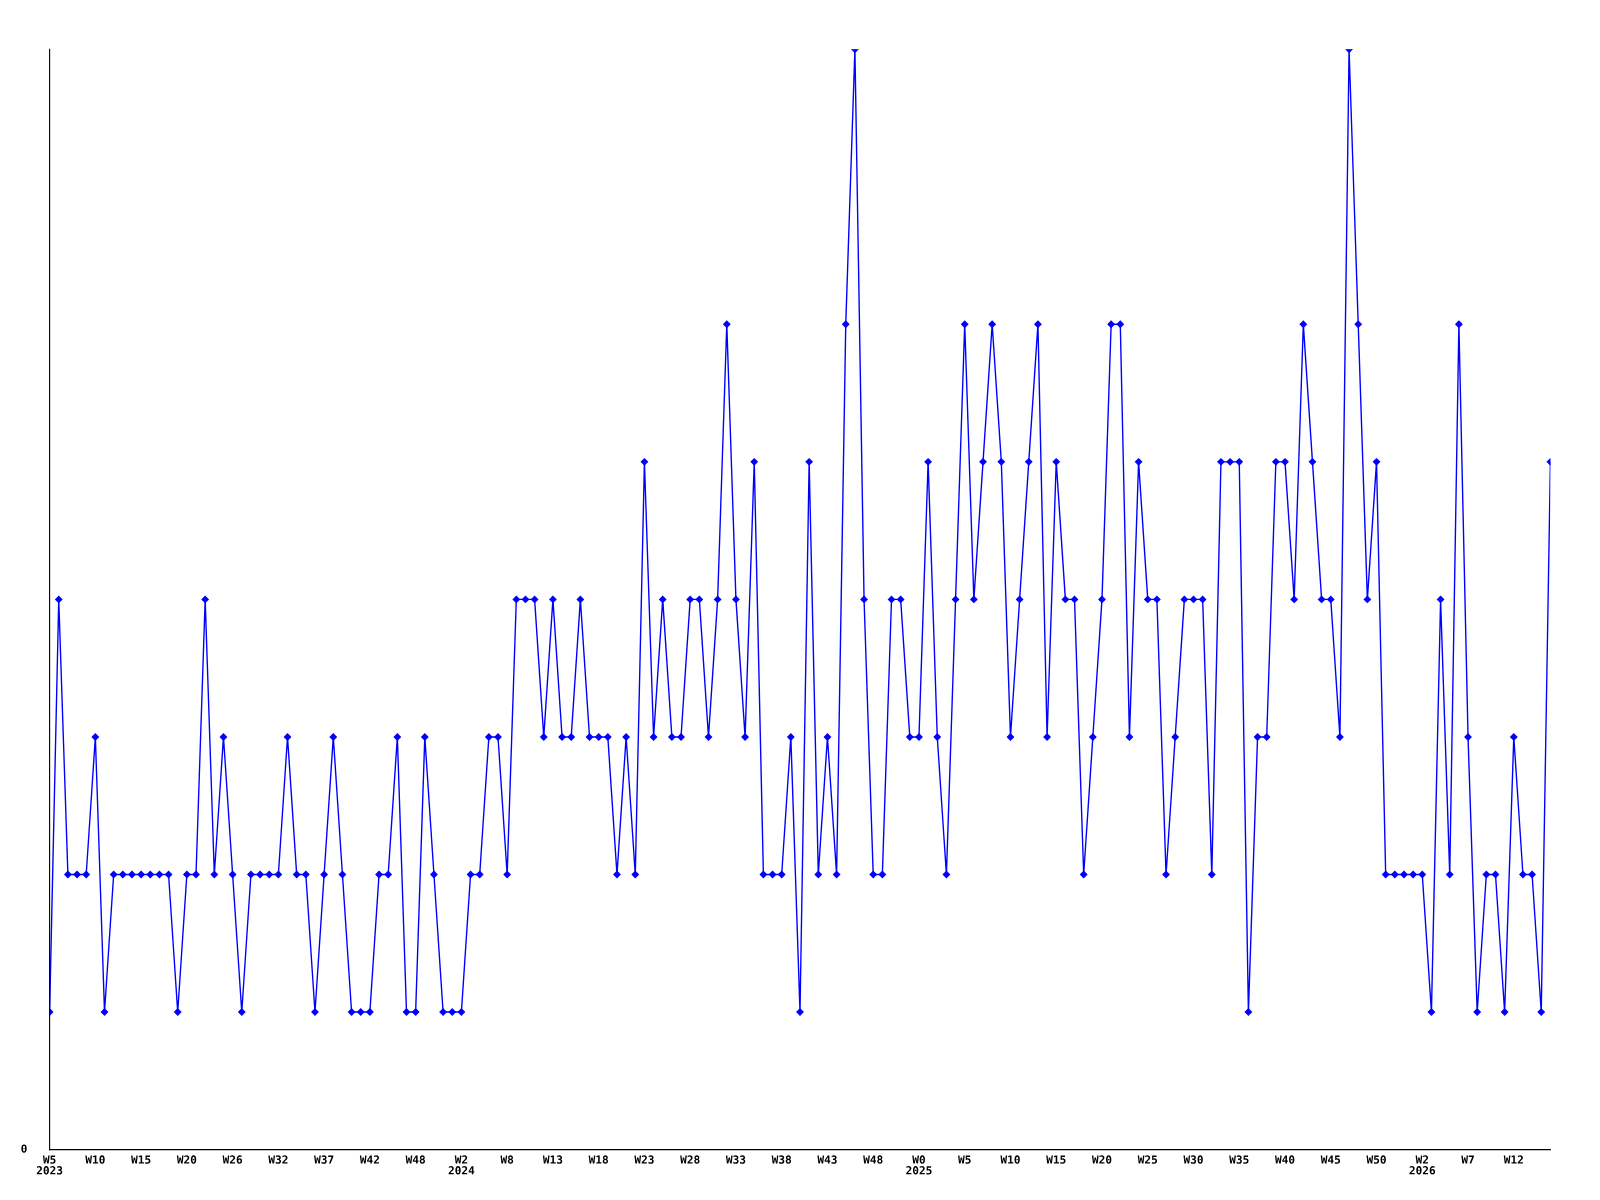 The height and width of the screenshot is (1200, 1600). What do you see at coordinates (461, 1165) in the screenshot?
I see `x-tick-label: W2 2024` at bounding box center [461, 1165].